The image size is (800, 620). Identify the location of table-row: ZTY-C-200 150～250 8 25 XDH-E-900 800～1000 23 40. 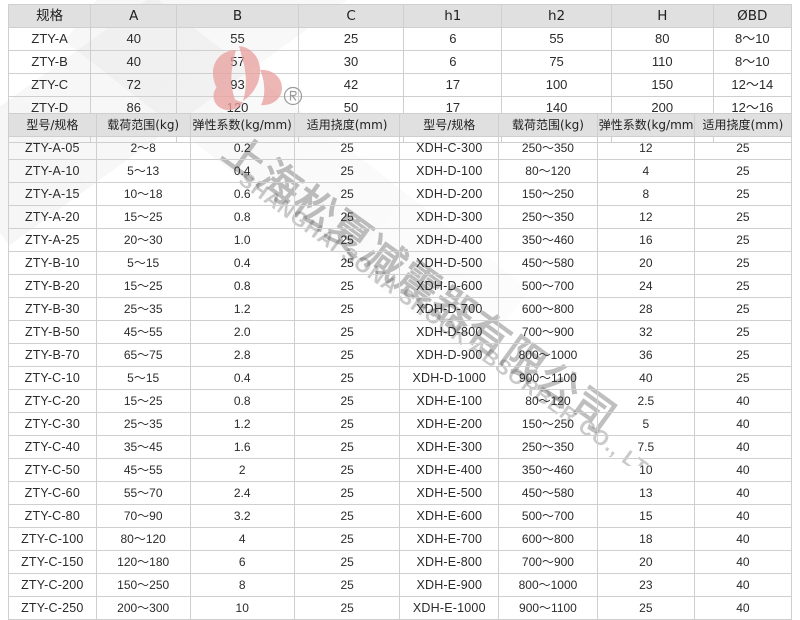
(400, 585).